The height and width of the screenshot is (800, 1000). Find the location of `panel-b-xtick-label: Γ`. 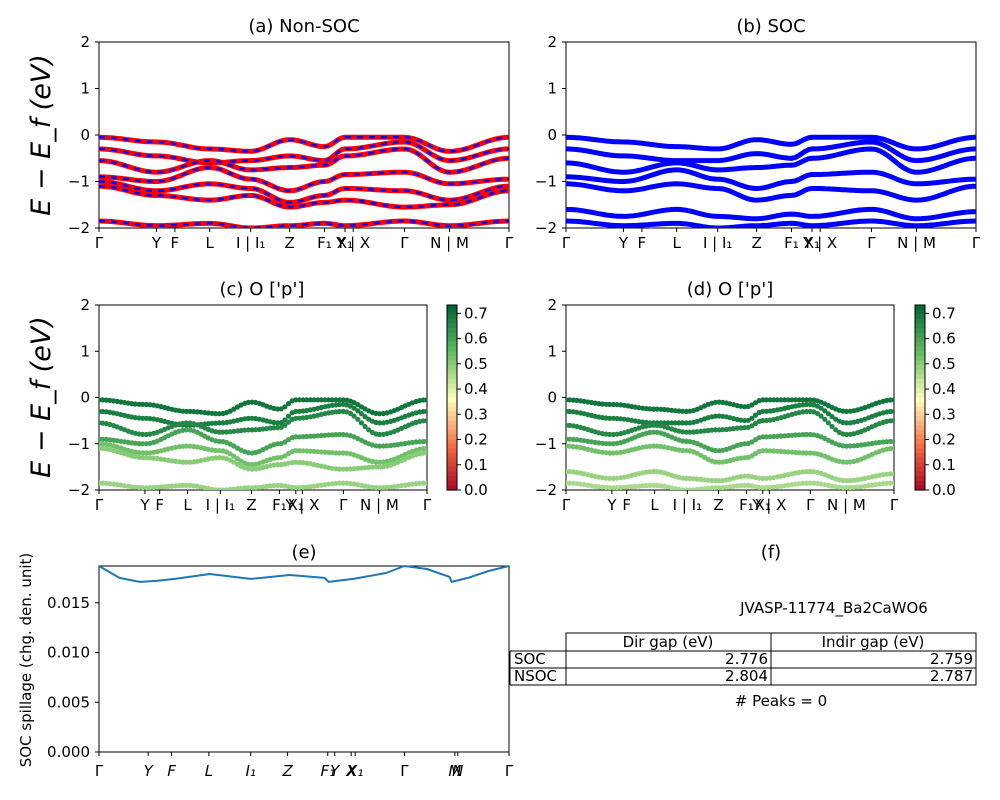

panel-b-xtick-label: Γ is located at coordinates (976, 243).